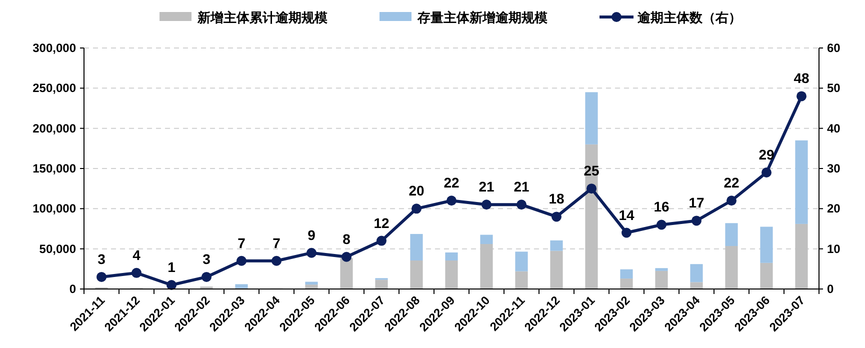  Describe the element at coordinates (802, 78) in the screenshot. I see `data-label: 48` at that location.